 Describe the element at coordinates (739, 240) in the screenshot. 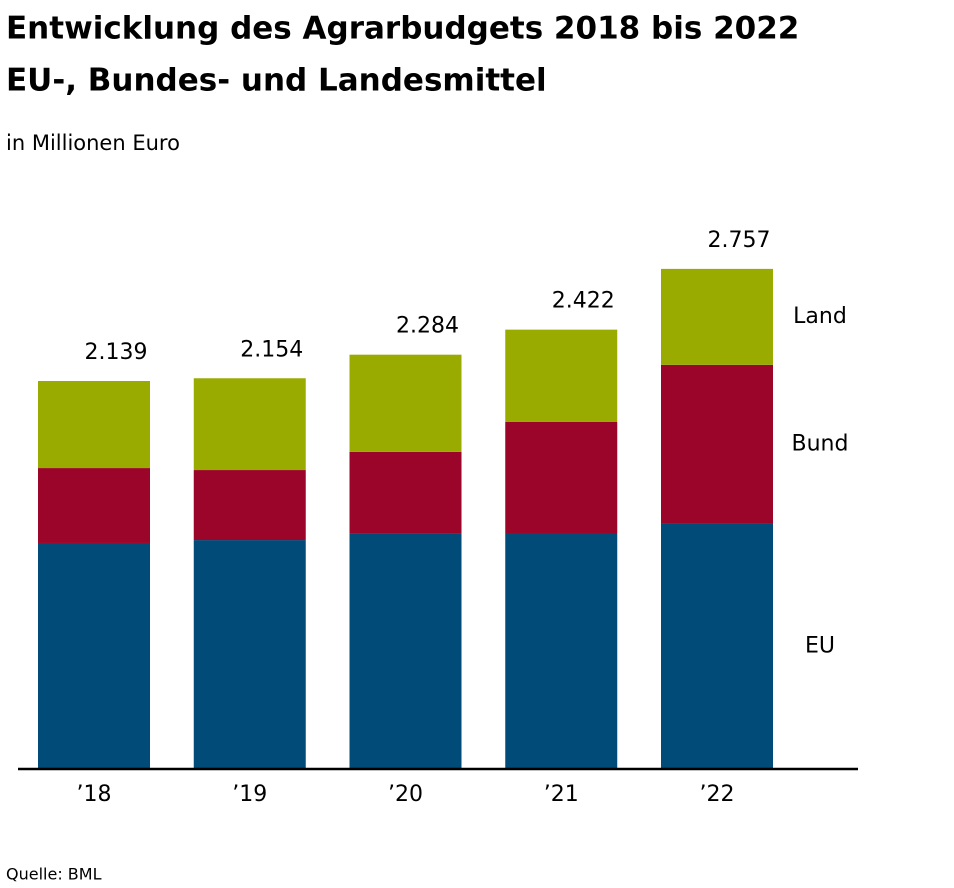

I see `total-label: 2.757` at that location.